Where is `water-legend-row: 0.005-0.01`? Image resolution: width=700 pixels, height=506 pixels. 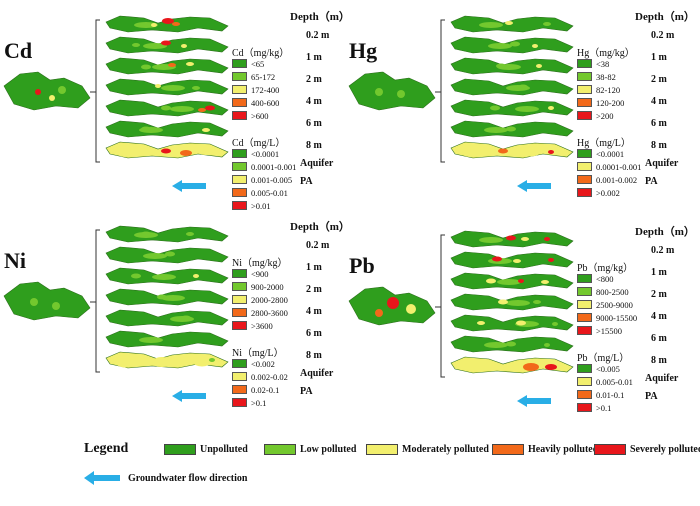
water-legend-row: 0.005-0.01 is located at coordinates (260, 192).